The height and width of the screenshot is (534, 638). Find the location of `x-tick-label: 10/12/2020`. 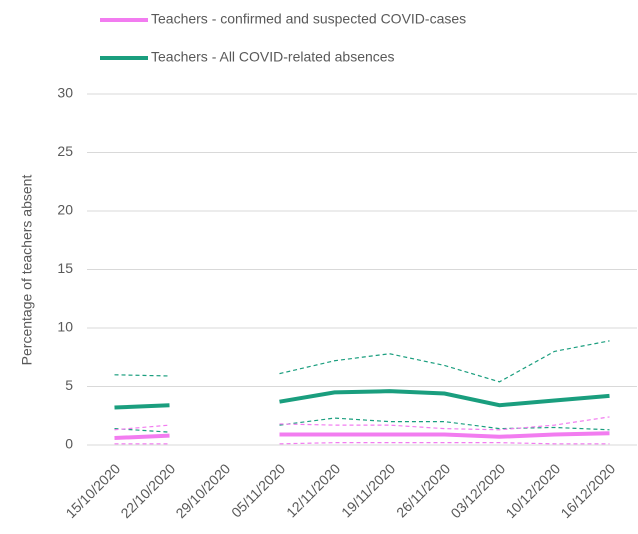

x-tick-label: 10/12/2020 is located at coordinates (532, 490).